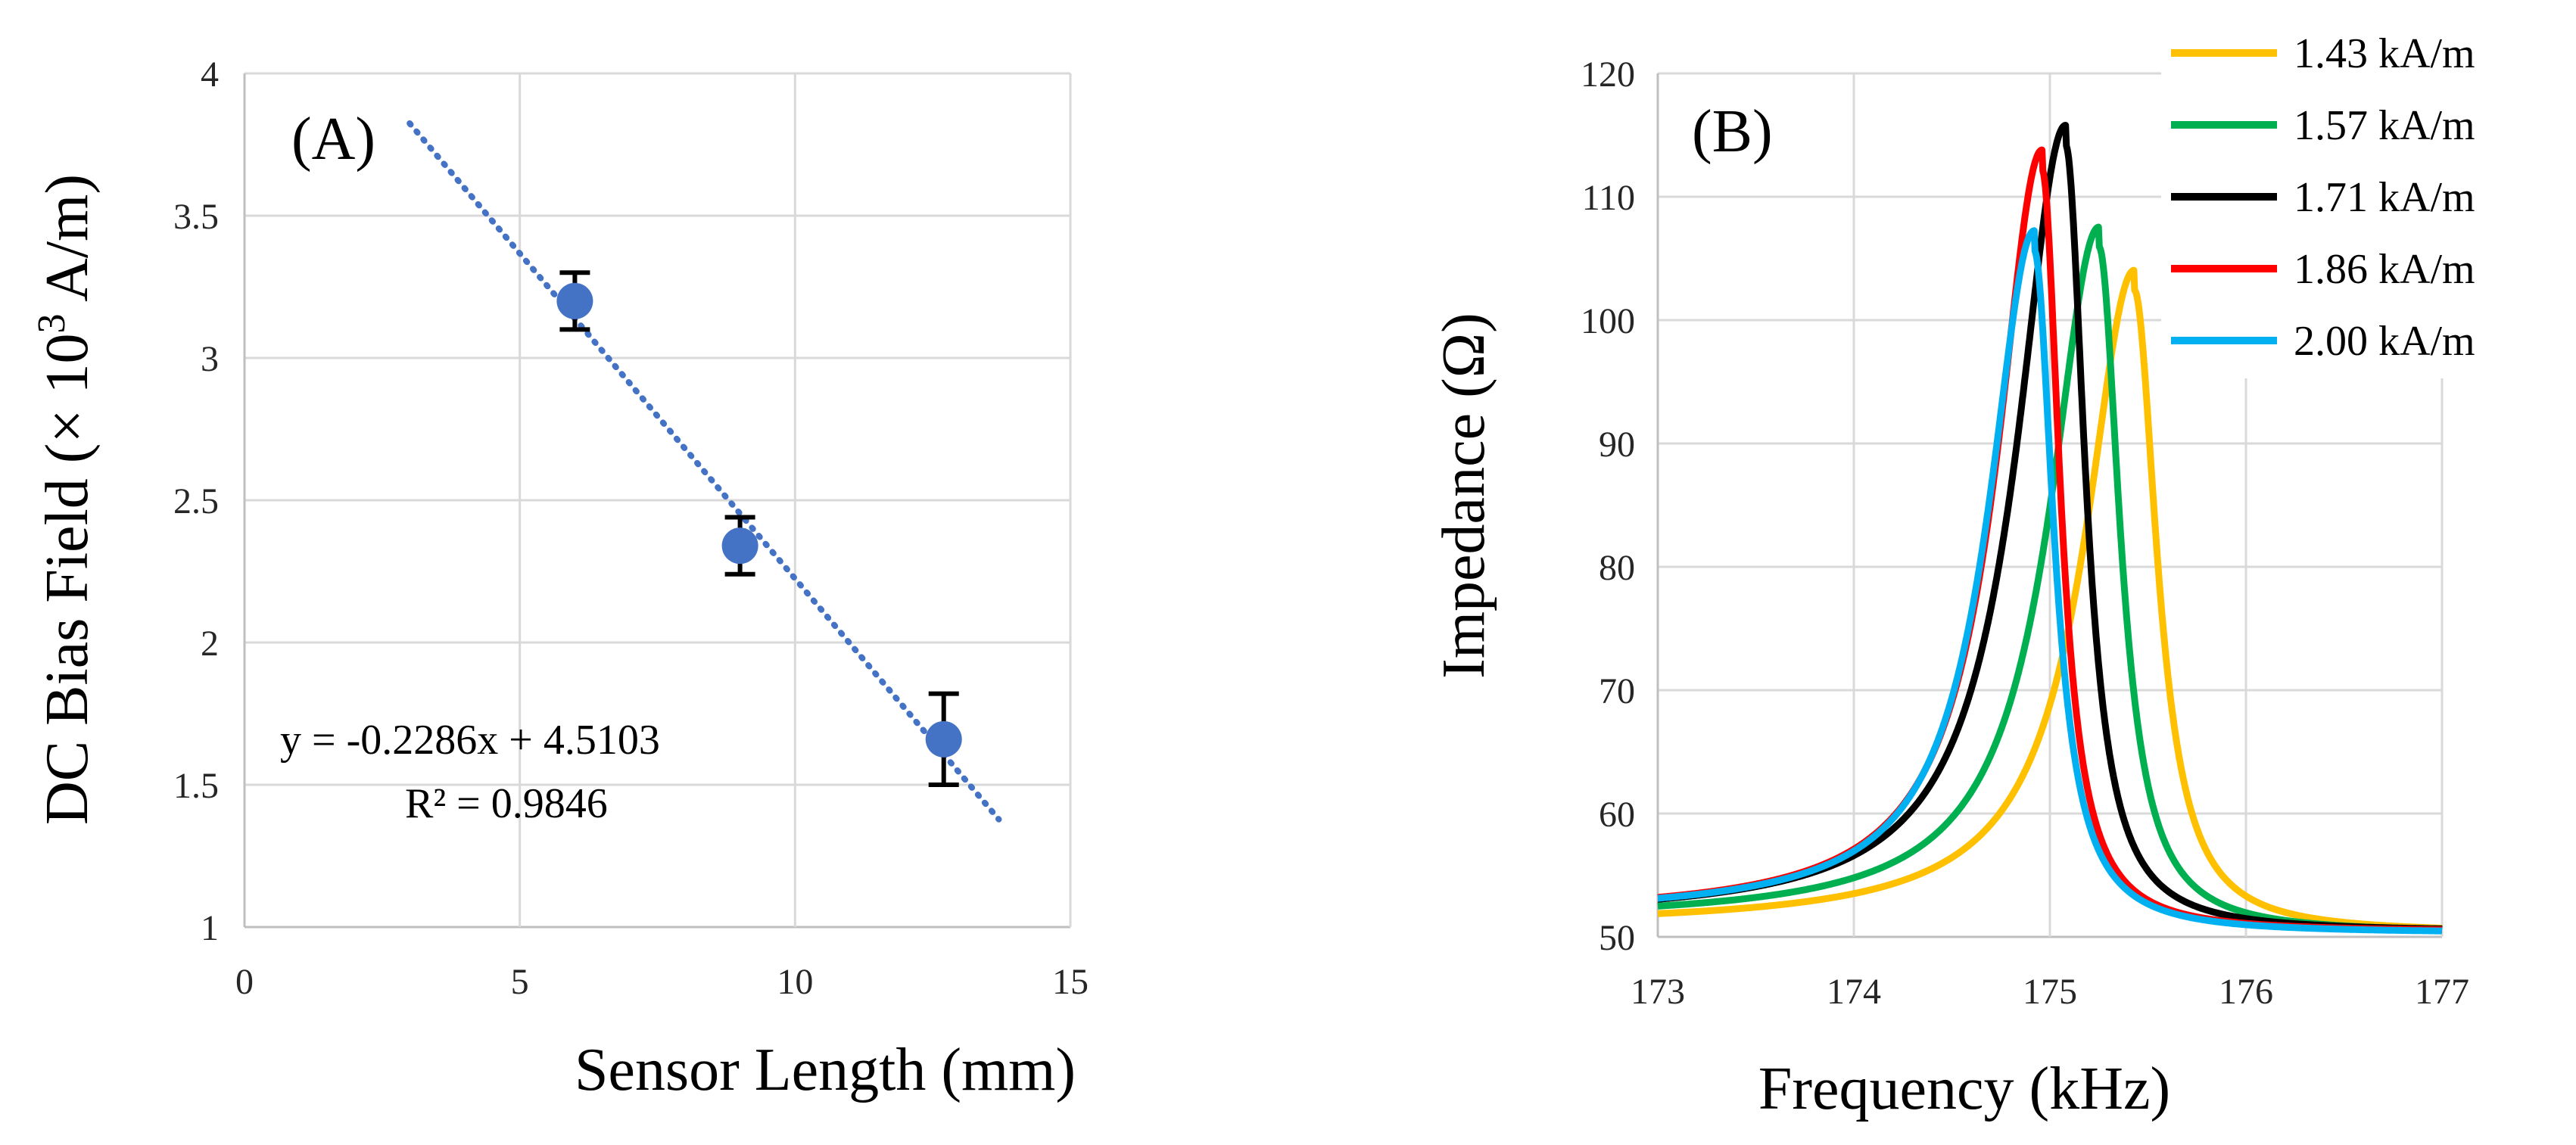  I want to click on panel-a-y-tick-label: 3.5, so click(196, 217).